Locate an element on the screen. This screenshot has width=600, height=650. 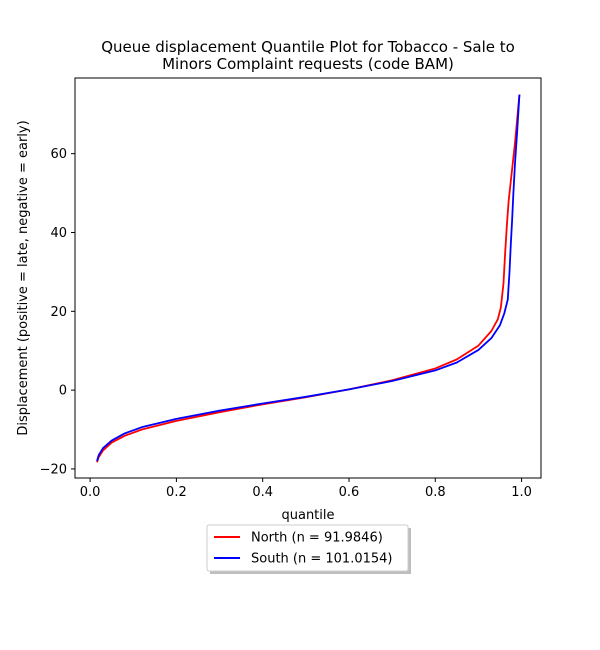
x-tick-label: 1.0 is located at coordinates (521, 492).